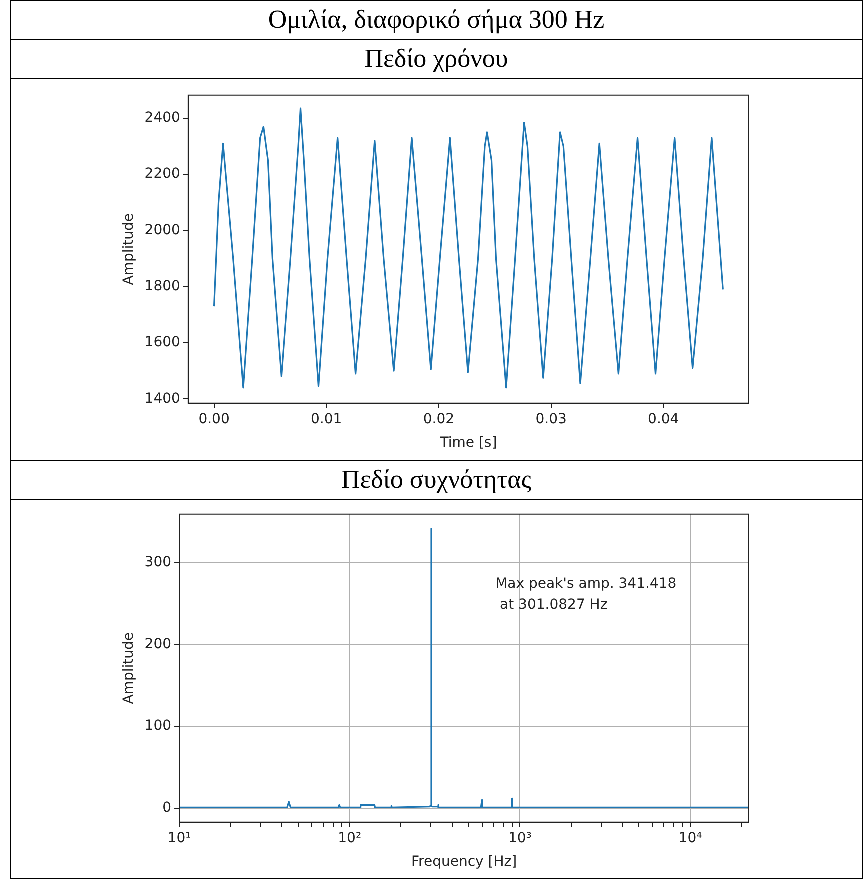 This screenshot has height=889, width=863. Describe the element at coordinates (179, 838) in the screenshot. I see `x-tick-label: 10¹` at that location.